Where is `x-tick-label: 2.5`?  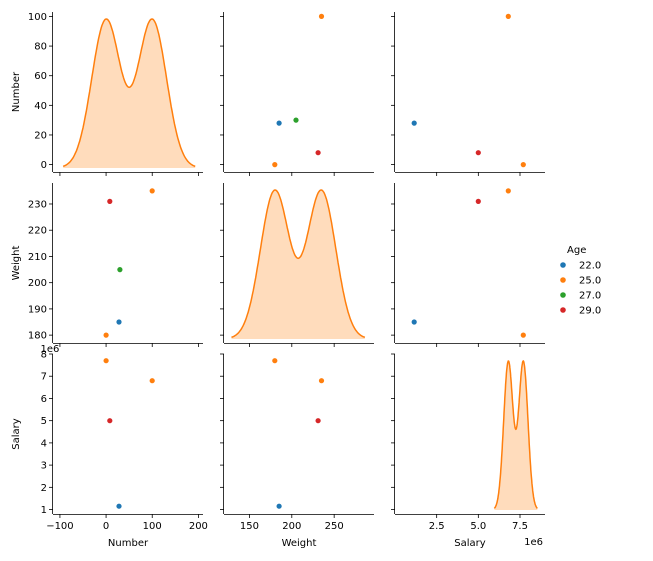
x-tick-label: 2.5 is located at coordinates (437, 526).